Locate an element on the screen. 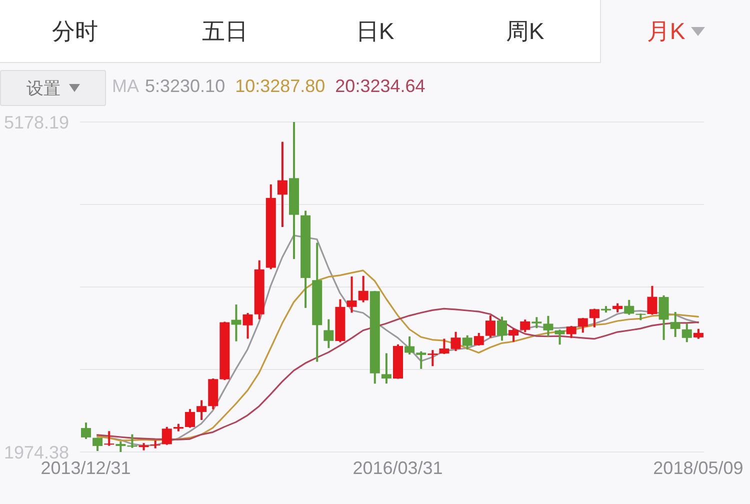 The width and height of the screenshot is (750, 504). text: 五日 is located at coordinates (225, 31).